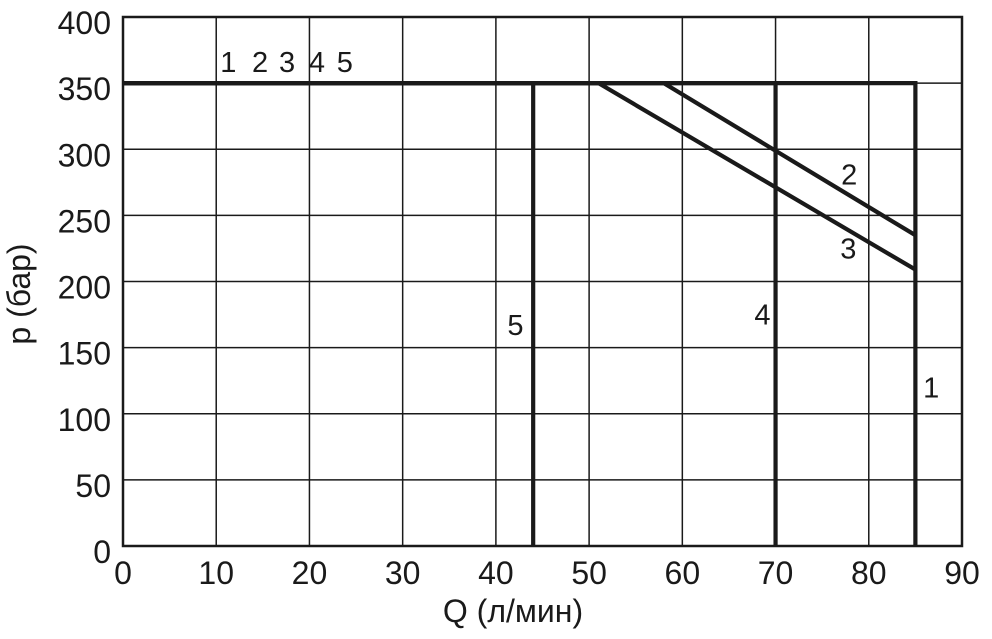 This screenshot has height=639, width=992. Describe the element at coordinates (848, 249) in the screenshot. I see `curve-3-label: 3` at that location.